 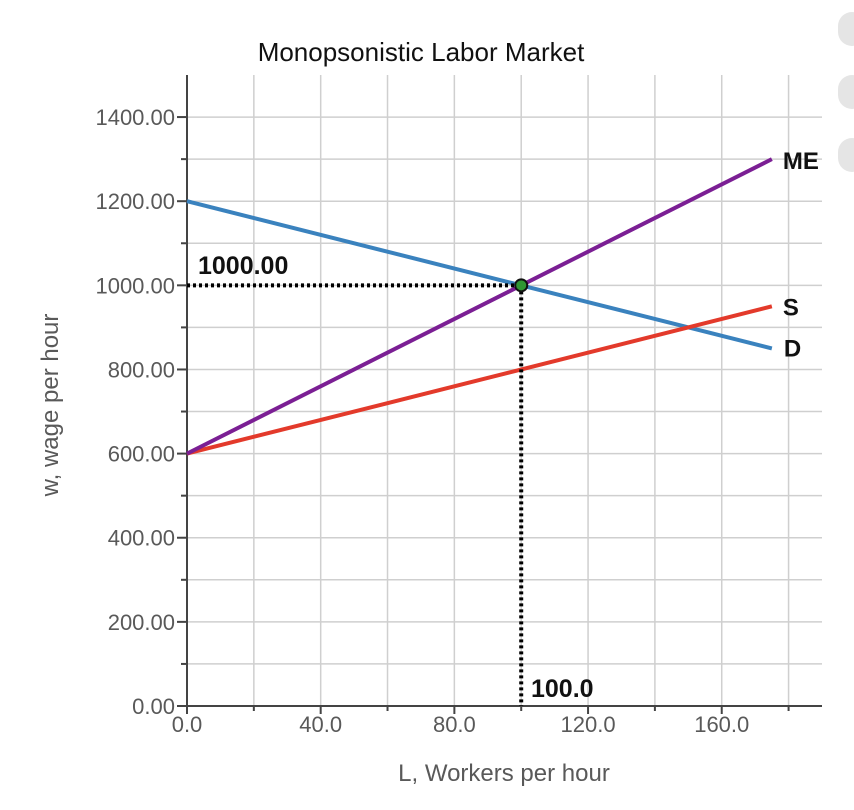 What do you see at coordinates (141, 538) in the screenshot?
I see `y-tick-label: 400.00` at bounding box center [141, 538].